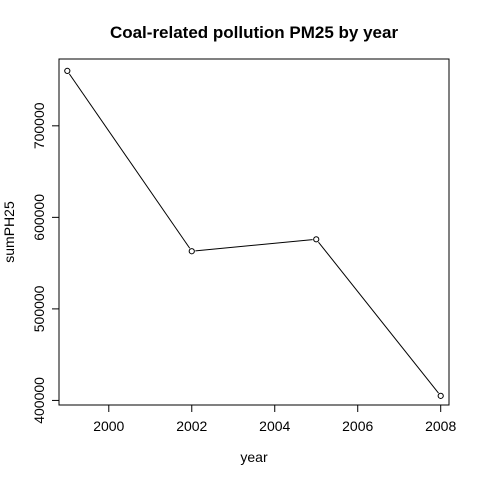 The height and width of the screenshot is (480, 480). What do you see at coordinates (274, 426) in the screenshot?
I see `x-tick-label: 2004` at bounding box center [274, 426].